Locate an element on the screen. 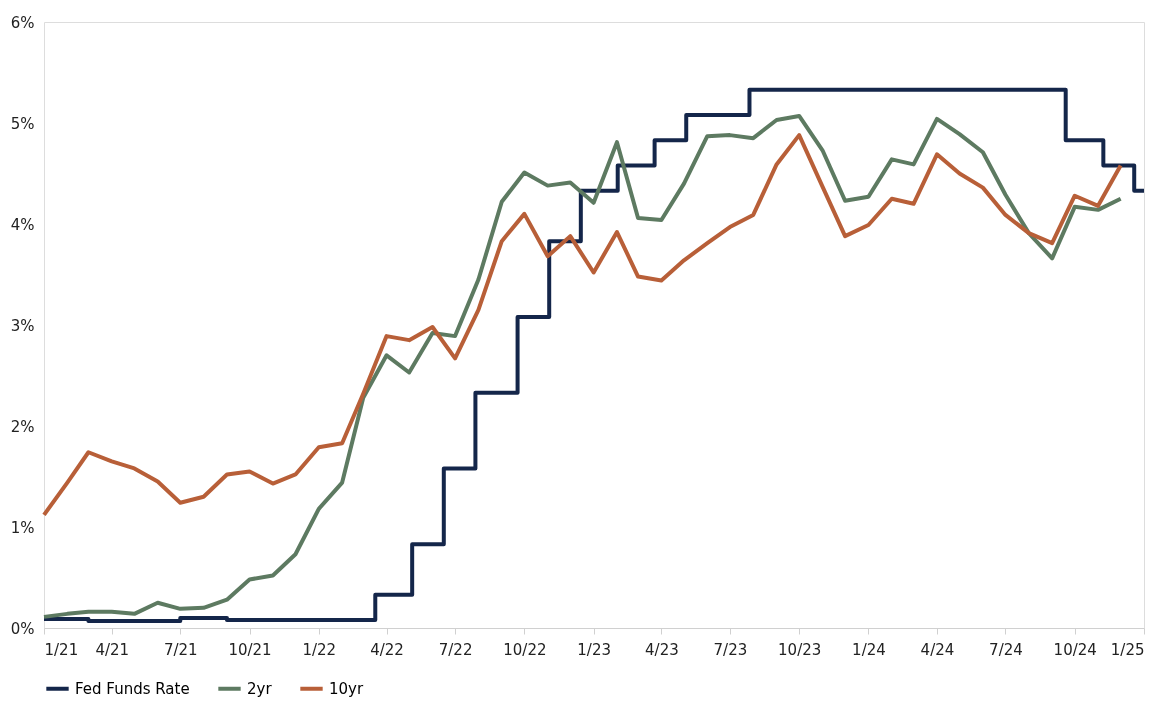 This screenshot has height=707, width=1171. x-tick-label: 1/23 is located at coordinates (594, 649).